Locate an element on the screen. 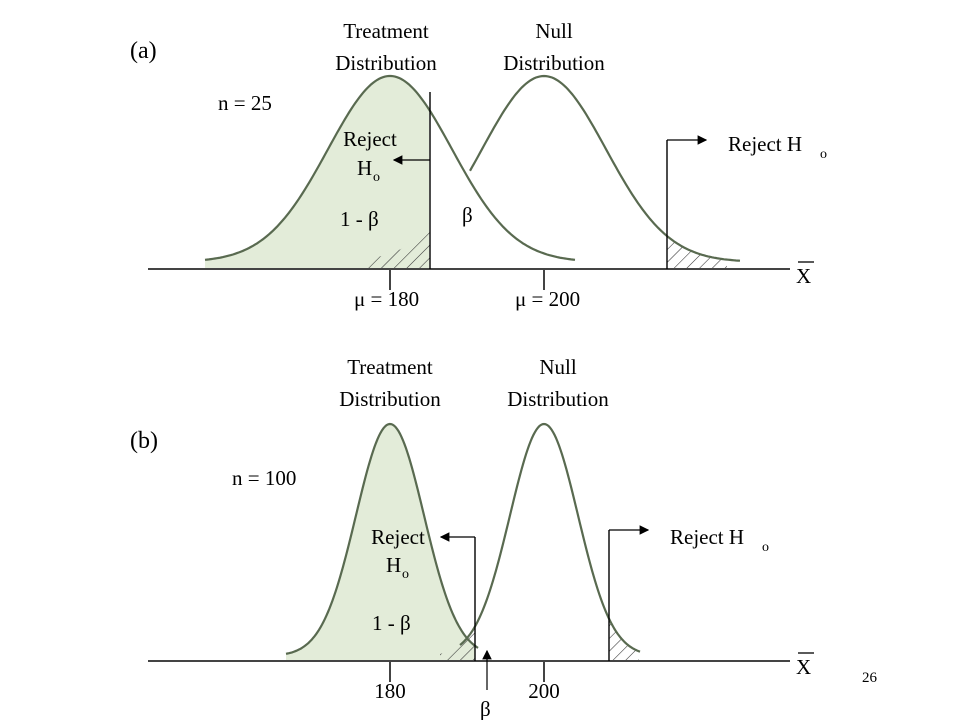 This screenshot has width=960, height=720. panel-b-beta-label: β is located at coordinates (485, 708).